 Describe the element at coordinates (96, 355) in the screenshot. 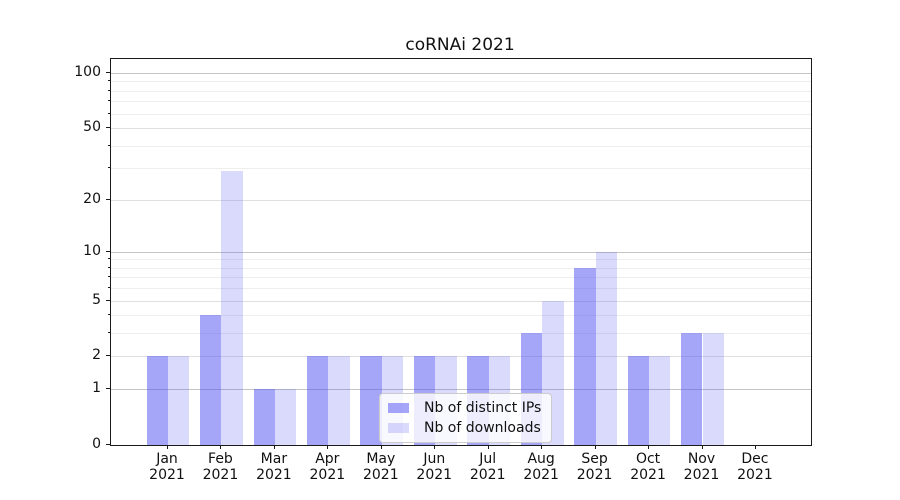

I see `y-tick-label: 2` at that location.